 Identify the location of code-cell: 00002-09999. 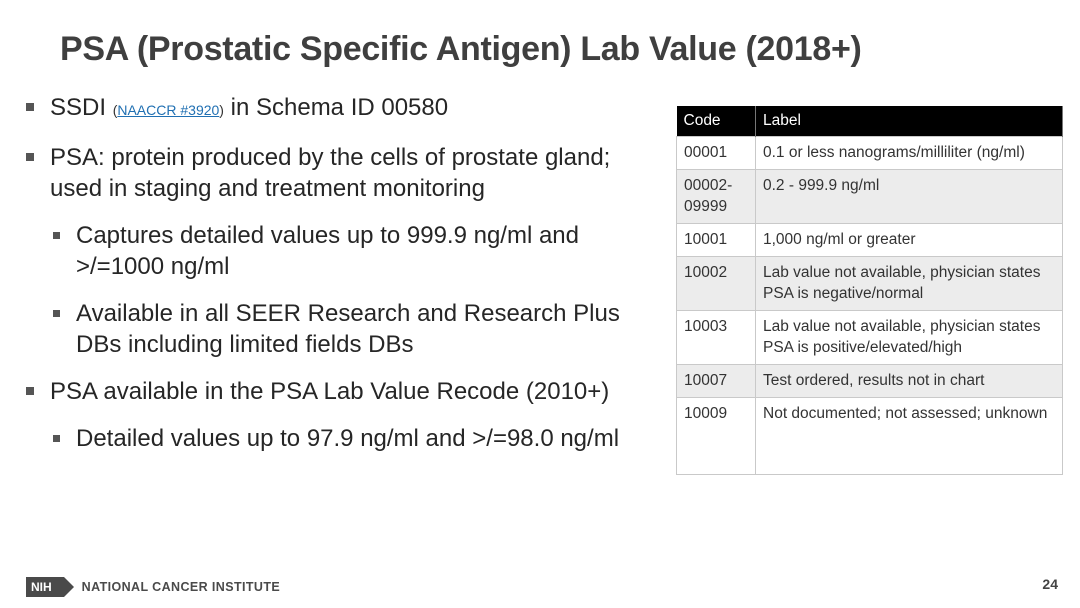
(716, 196).